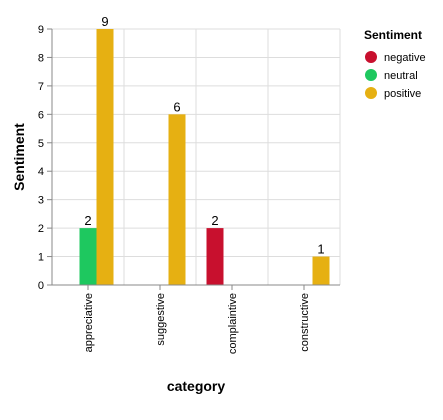 The image size is (443, 420). I want to click on legend-title: Sentiment, so click(393, 35).